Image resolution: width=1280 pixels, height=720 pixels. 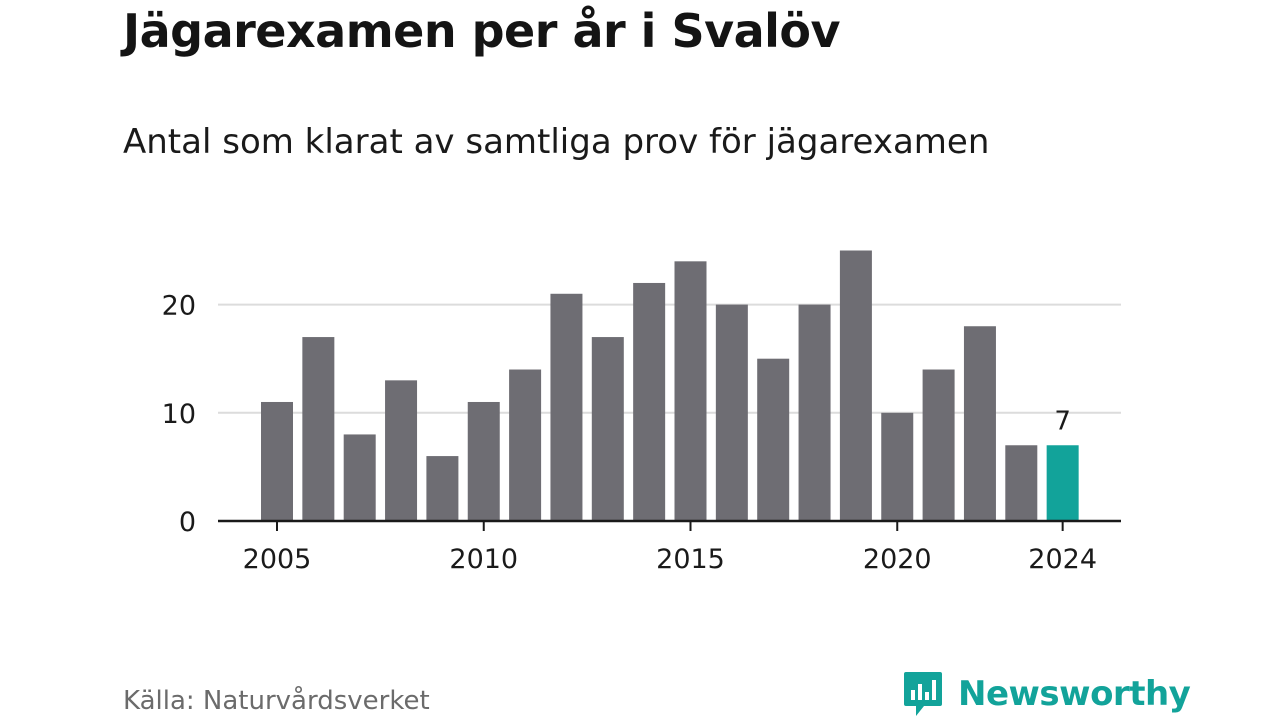 I want to click on x-tick-label: 2015, so click(x=690, y=559).